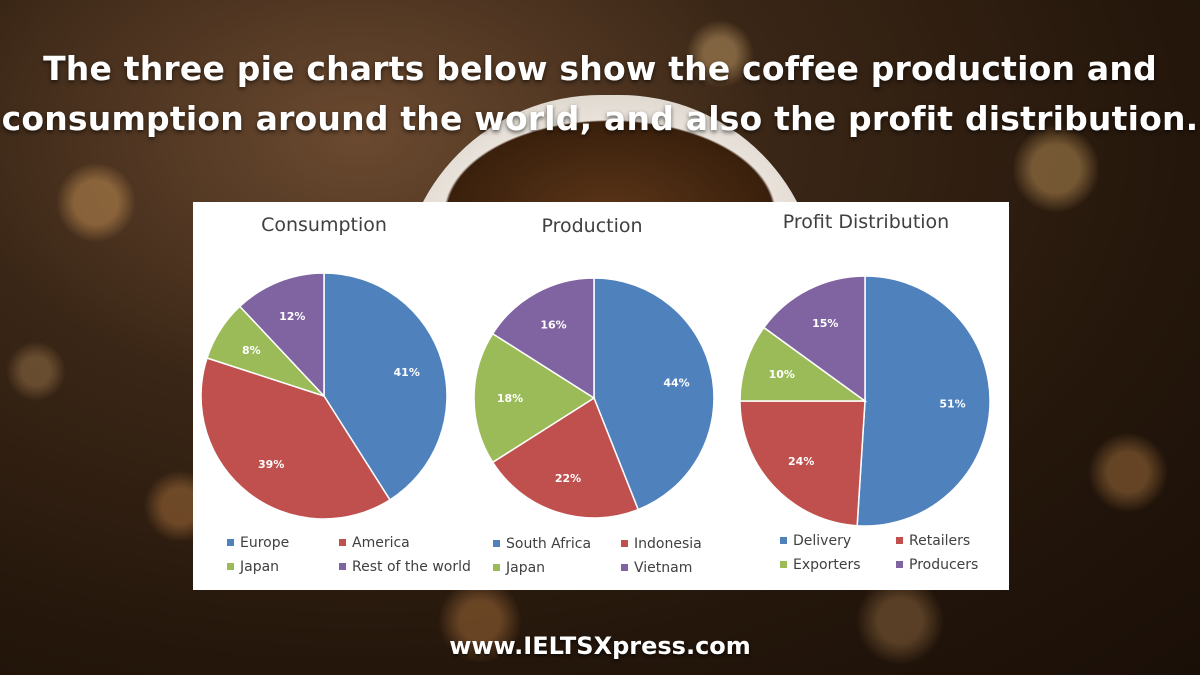  Describe the element at coordinates (944, 565) in the screenshot. I see `legend-label: Producers` at that location.